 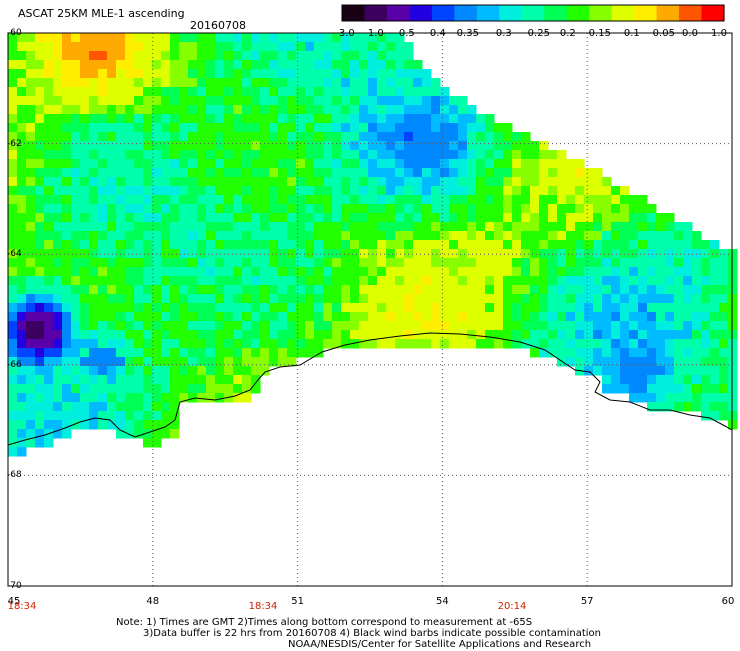 What do you see at coordinates (566, 33) in the screenshot?
I see `colorbar-tick-label: -0.2` at bounding box center [566, 33].